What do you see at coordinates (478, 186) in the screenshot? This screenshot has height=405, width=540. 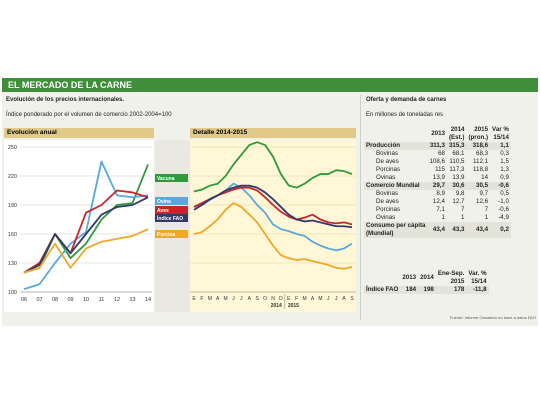 I see `table-cell: 30,5` at bounding box center [478, 186].